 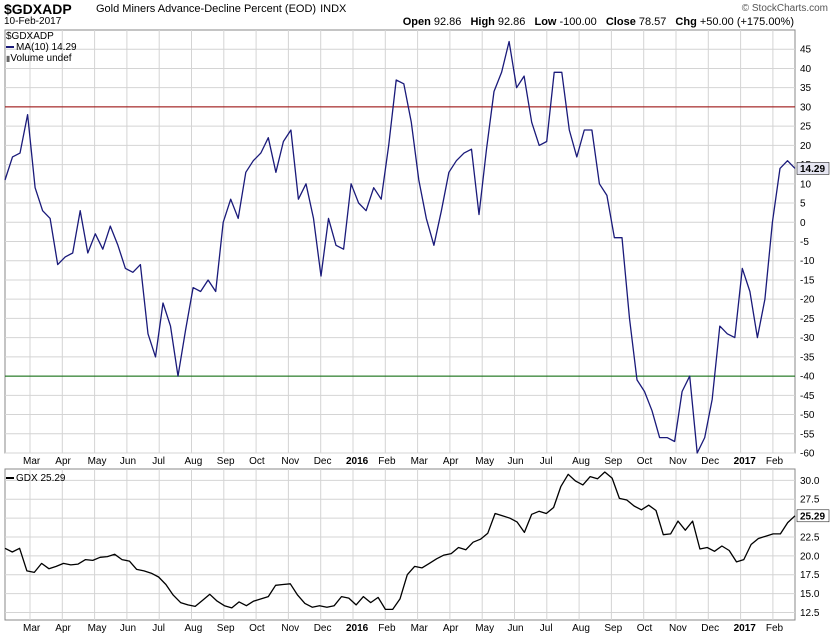 I want to click on legend-ma-entry: MA(10) 14.29, so click(x=41, y=47).